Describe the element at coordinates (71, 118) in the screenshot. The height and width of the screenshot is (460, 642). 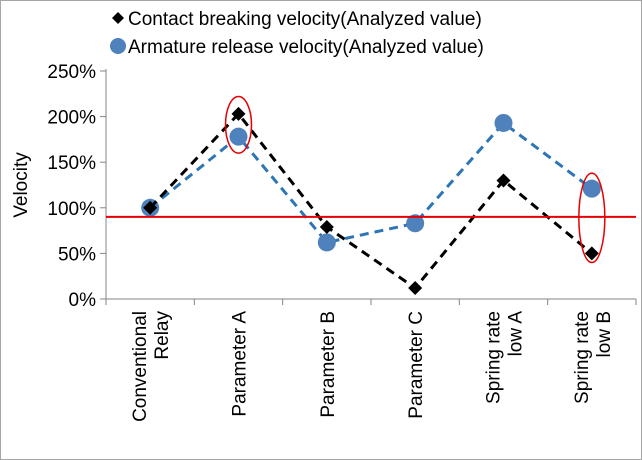
I see `y-tick-label: 200%` at that location.